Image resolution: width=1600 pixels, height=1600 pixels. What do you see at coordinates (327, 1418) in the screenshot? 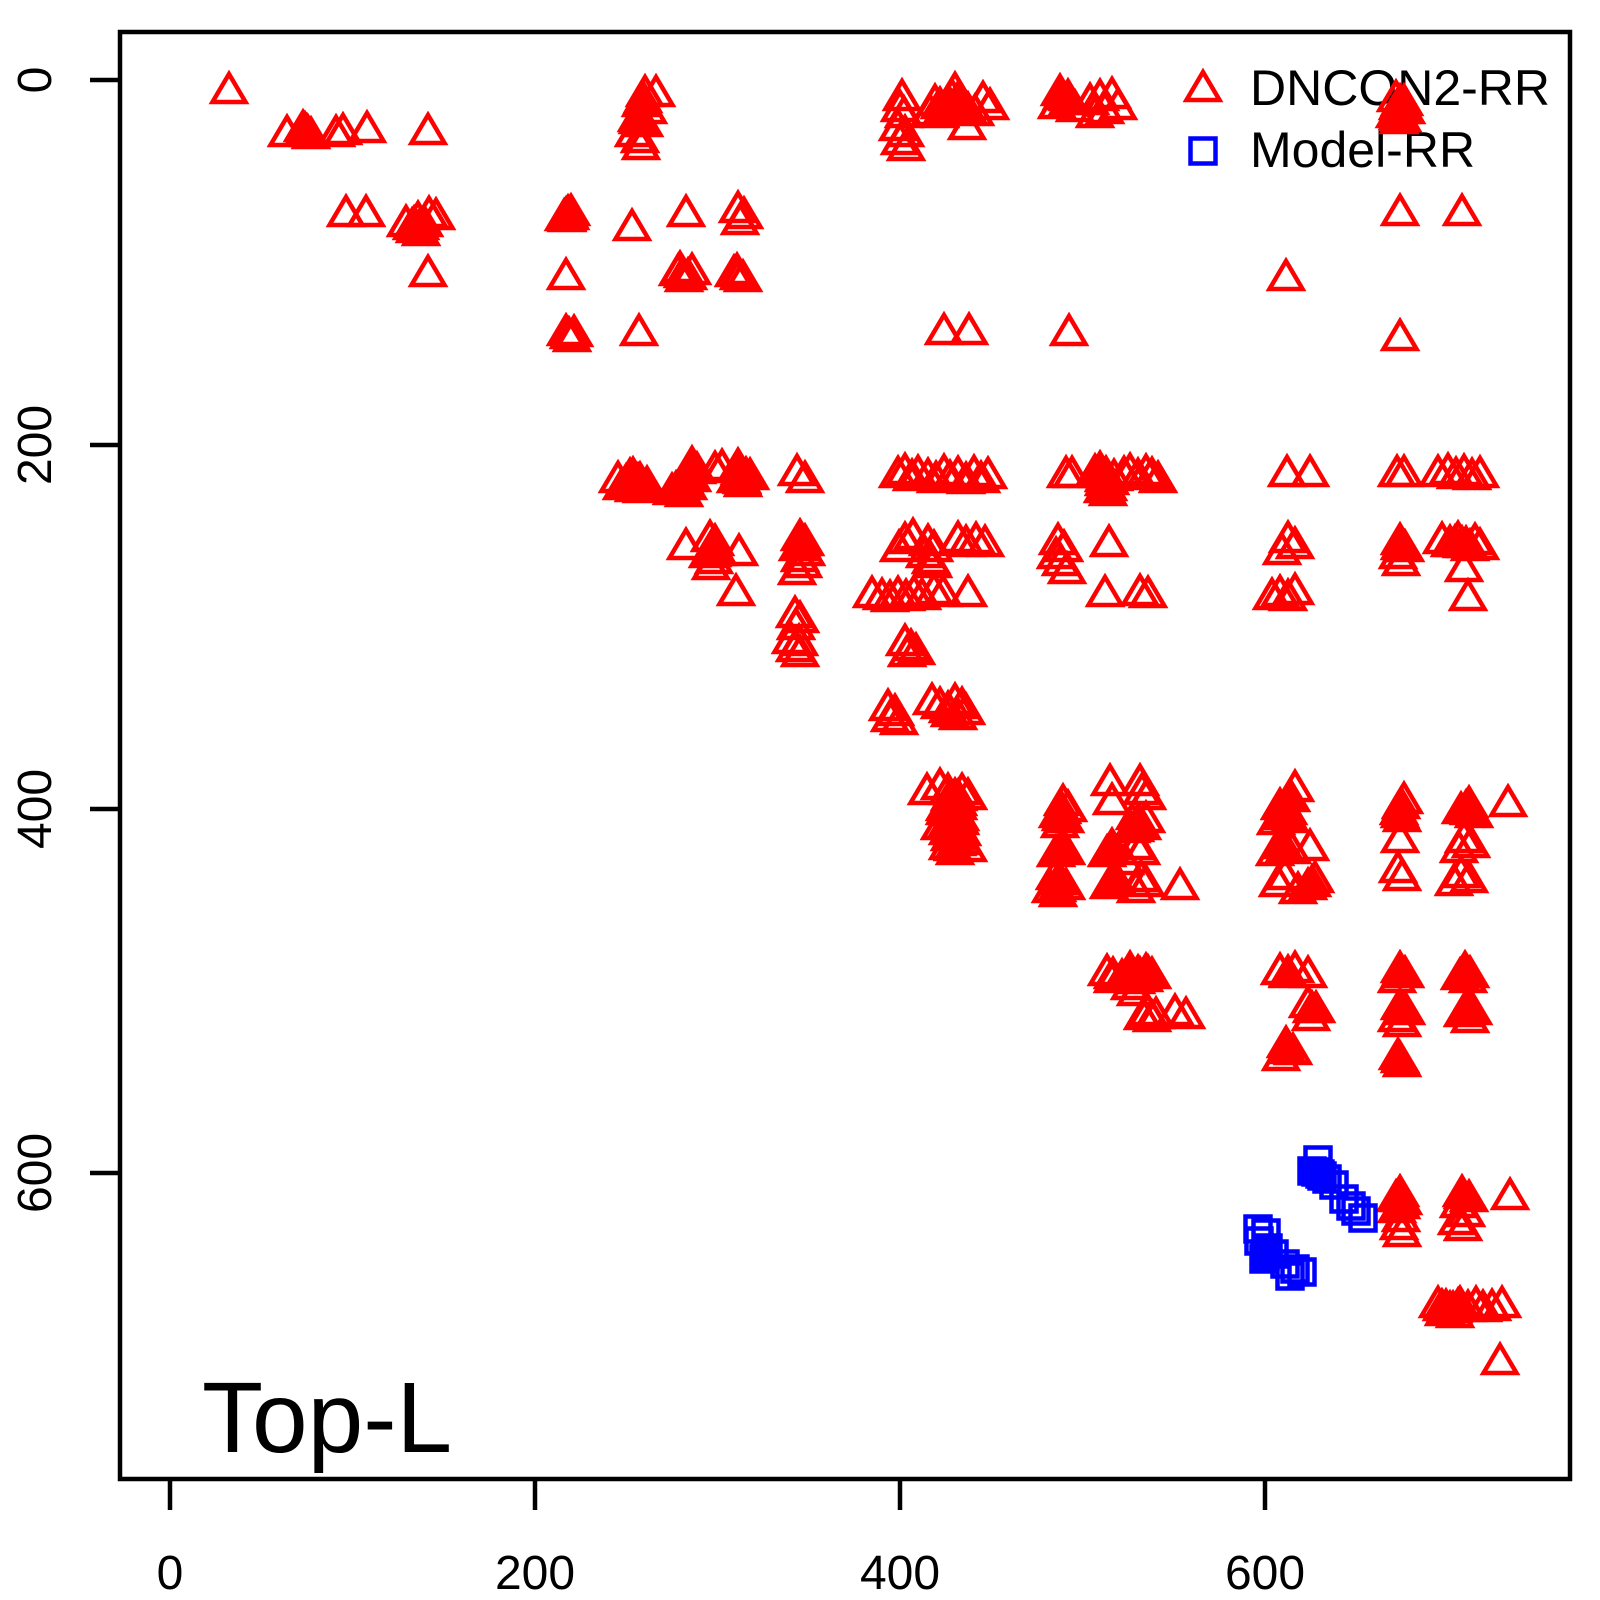
I see `svg-text: Top-L` at bounding box center [327, 1418].